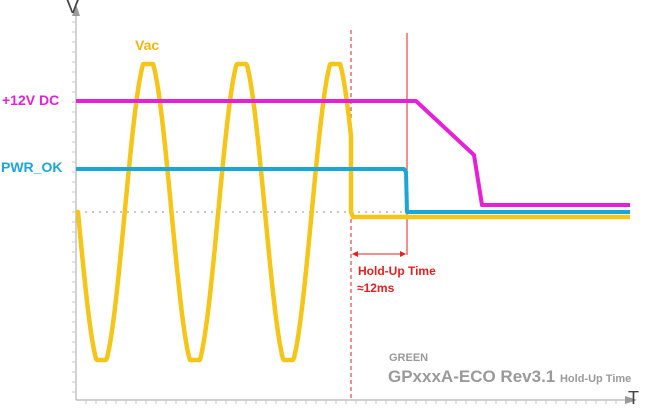 This screenshot has height=409, width=650. What do you see at coordinates (376, 288) in the screenshot?
I see `hold-up-time-value: ≈12ms` at bounding box center [376, 288].